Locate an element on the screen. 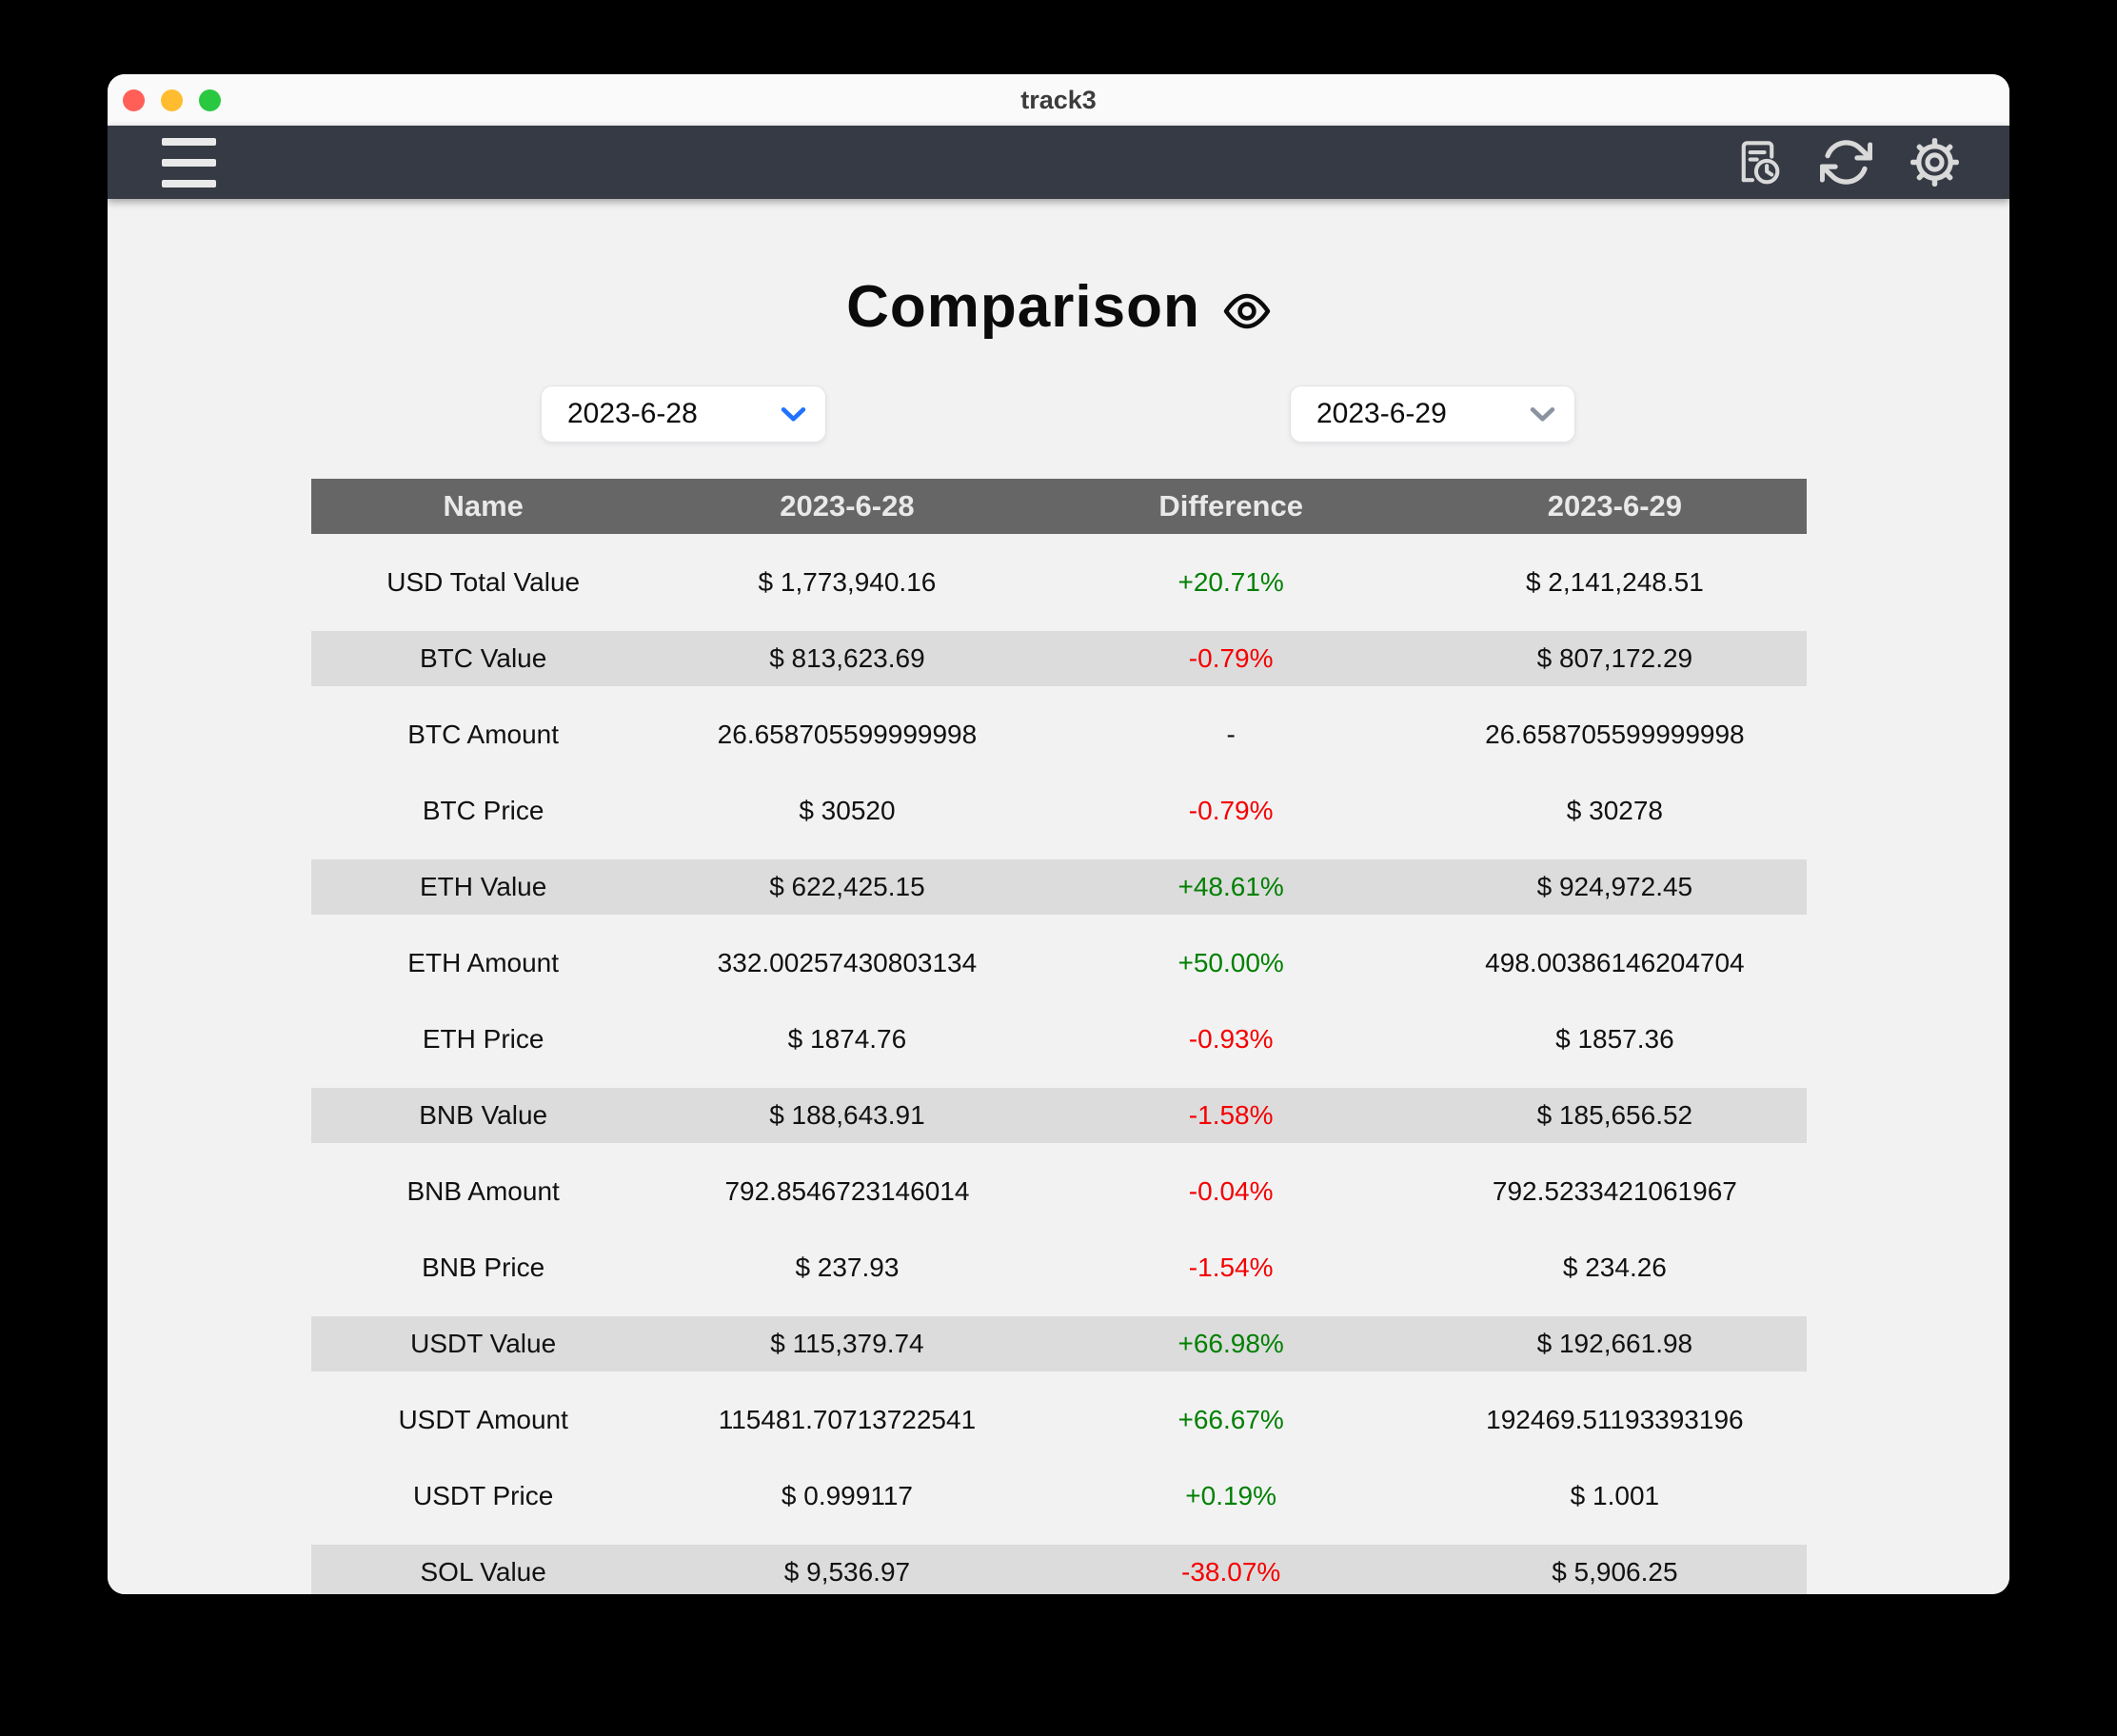 The height and width of the screenshot is (1736, 2117). row-left-value: $ 1874.76 is located at coordinates (847, 1039).